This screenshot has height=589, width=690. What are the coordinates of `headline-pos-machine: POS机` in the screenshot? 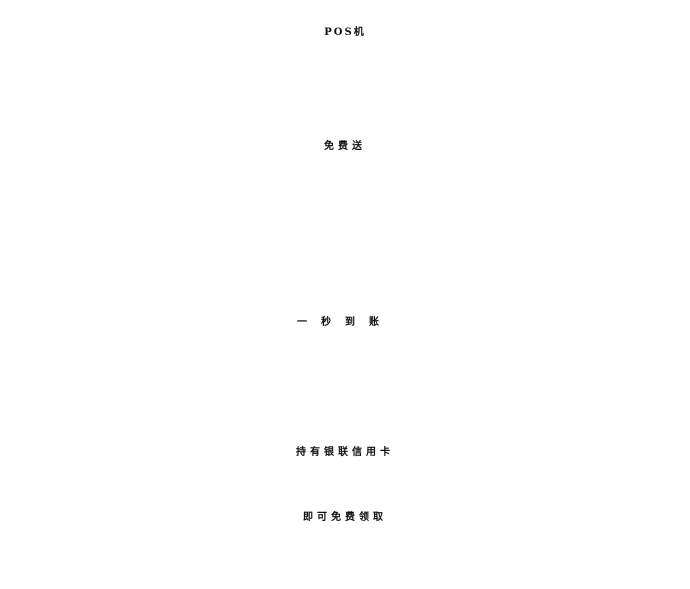 It's located at (345, 32).